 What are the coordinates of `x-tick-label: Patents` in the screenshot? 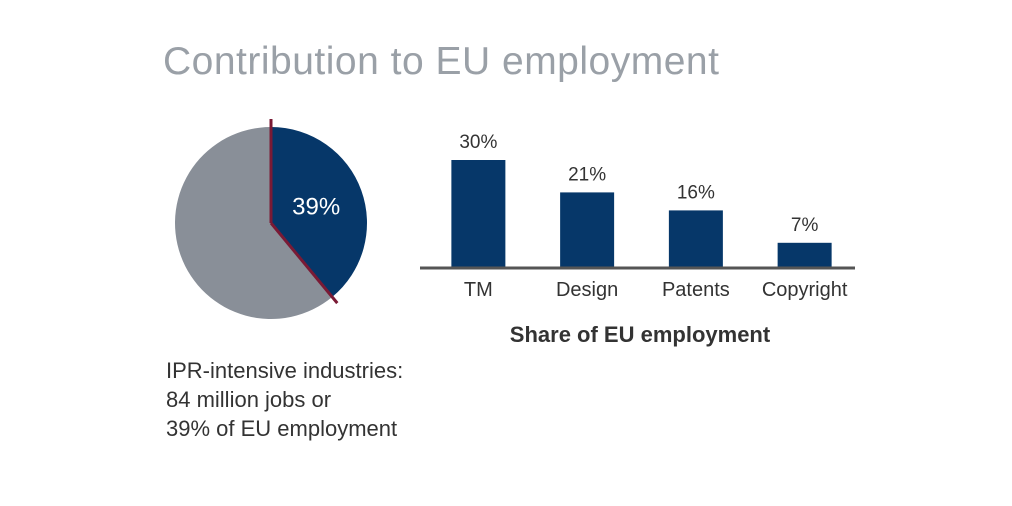 It's located at (696, 290).